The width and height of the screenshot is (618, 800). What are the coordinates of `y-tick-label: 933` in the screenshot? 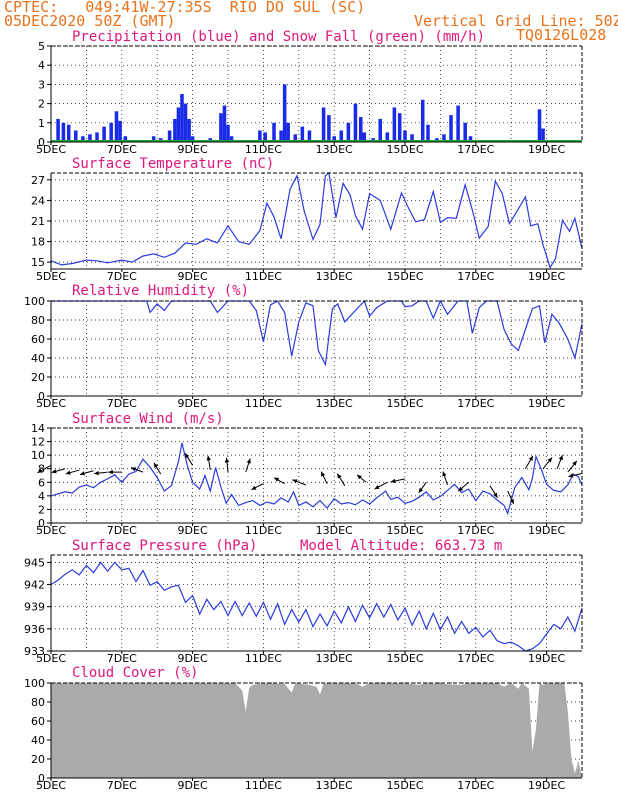 It's located at (34, 651).